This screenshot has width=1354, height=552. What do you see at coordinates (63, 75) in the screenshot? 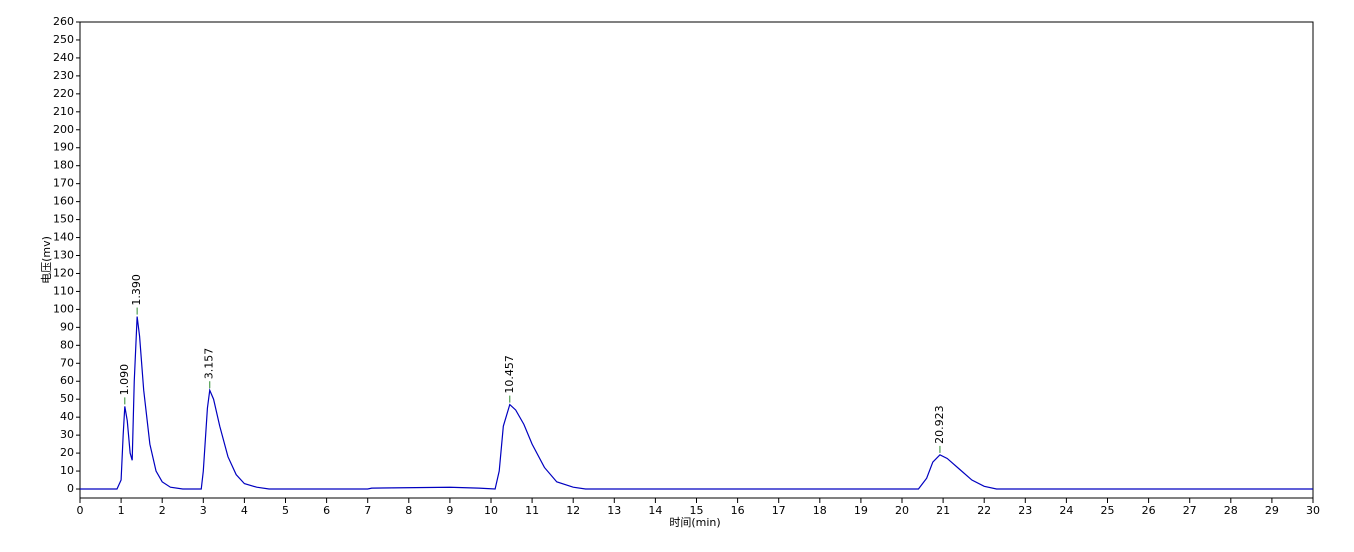
I see `y-tick-label: 230` at bounding box center [63, 75].